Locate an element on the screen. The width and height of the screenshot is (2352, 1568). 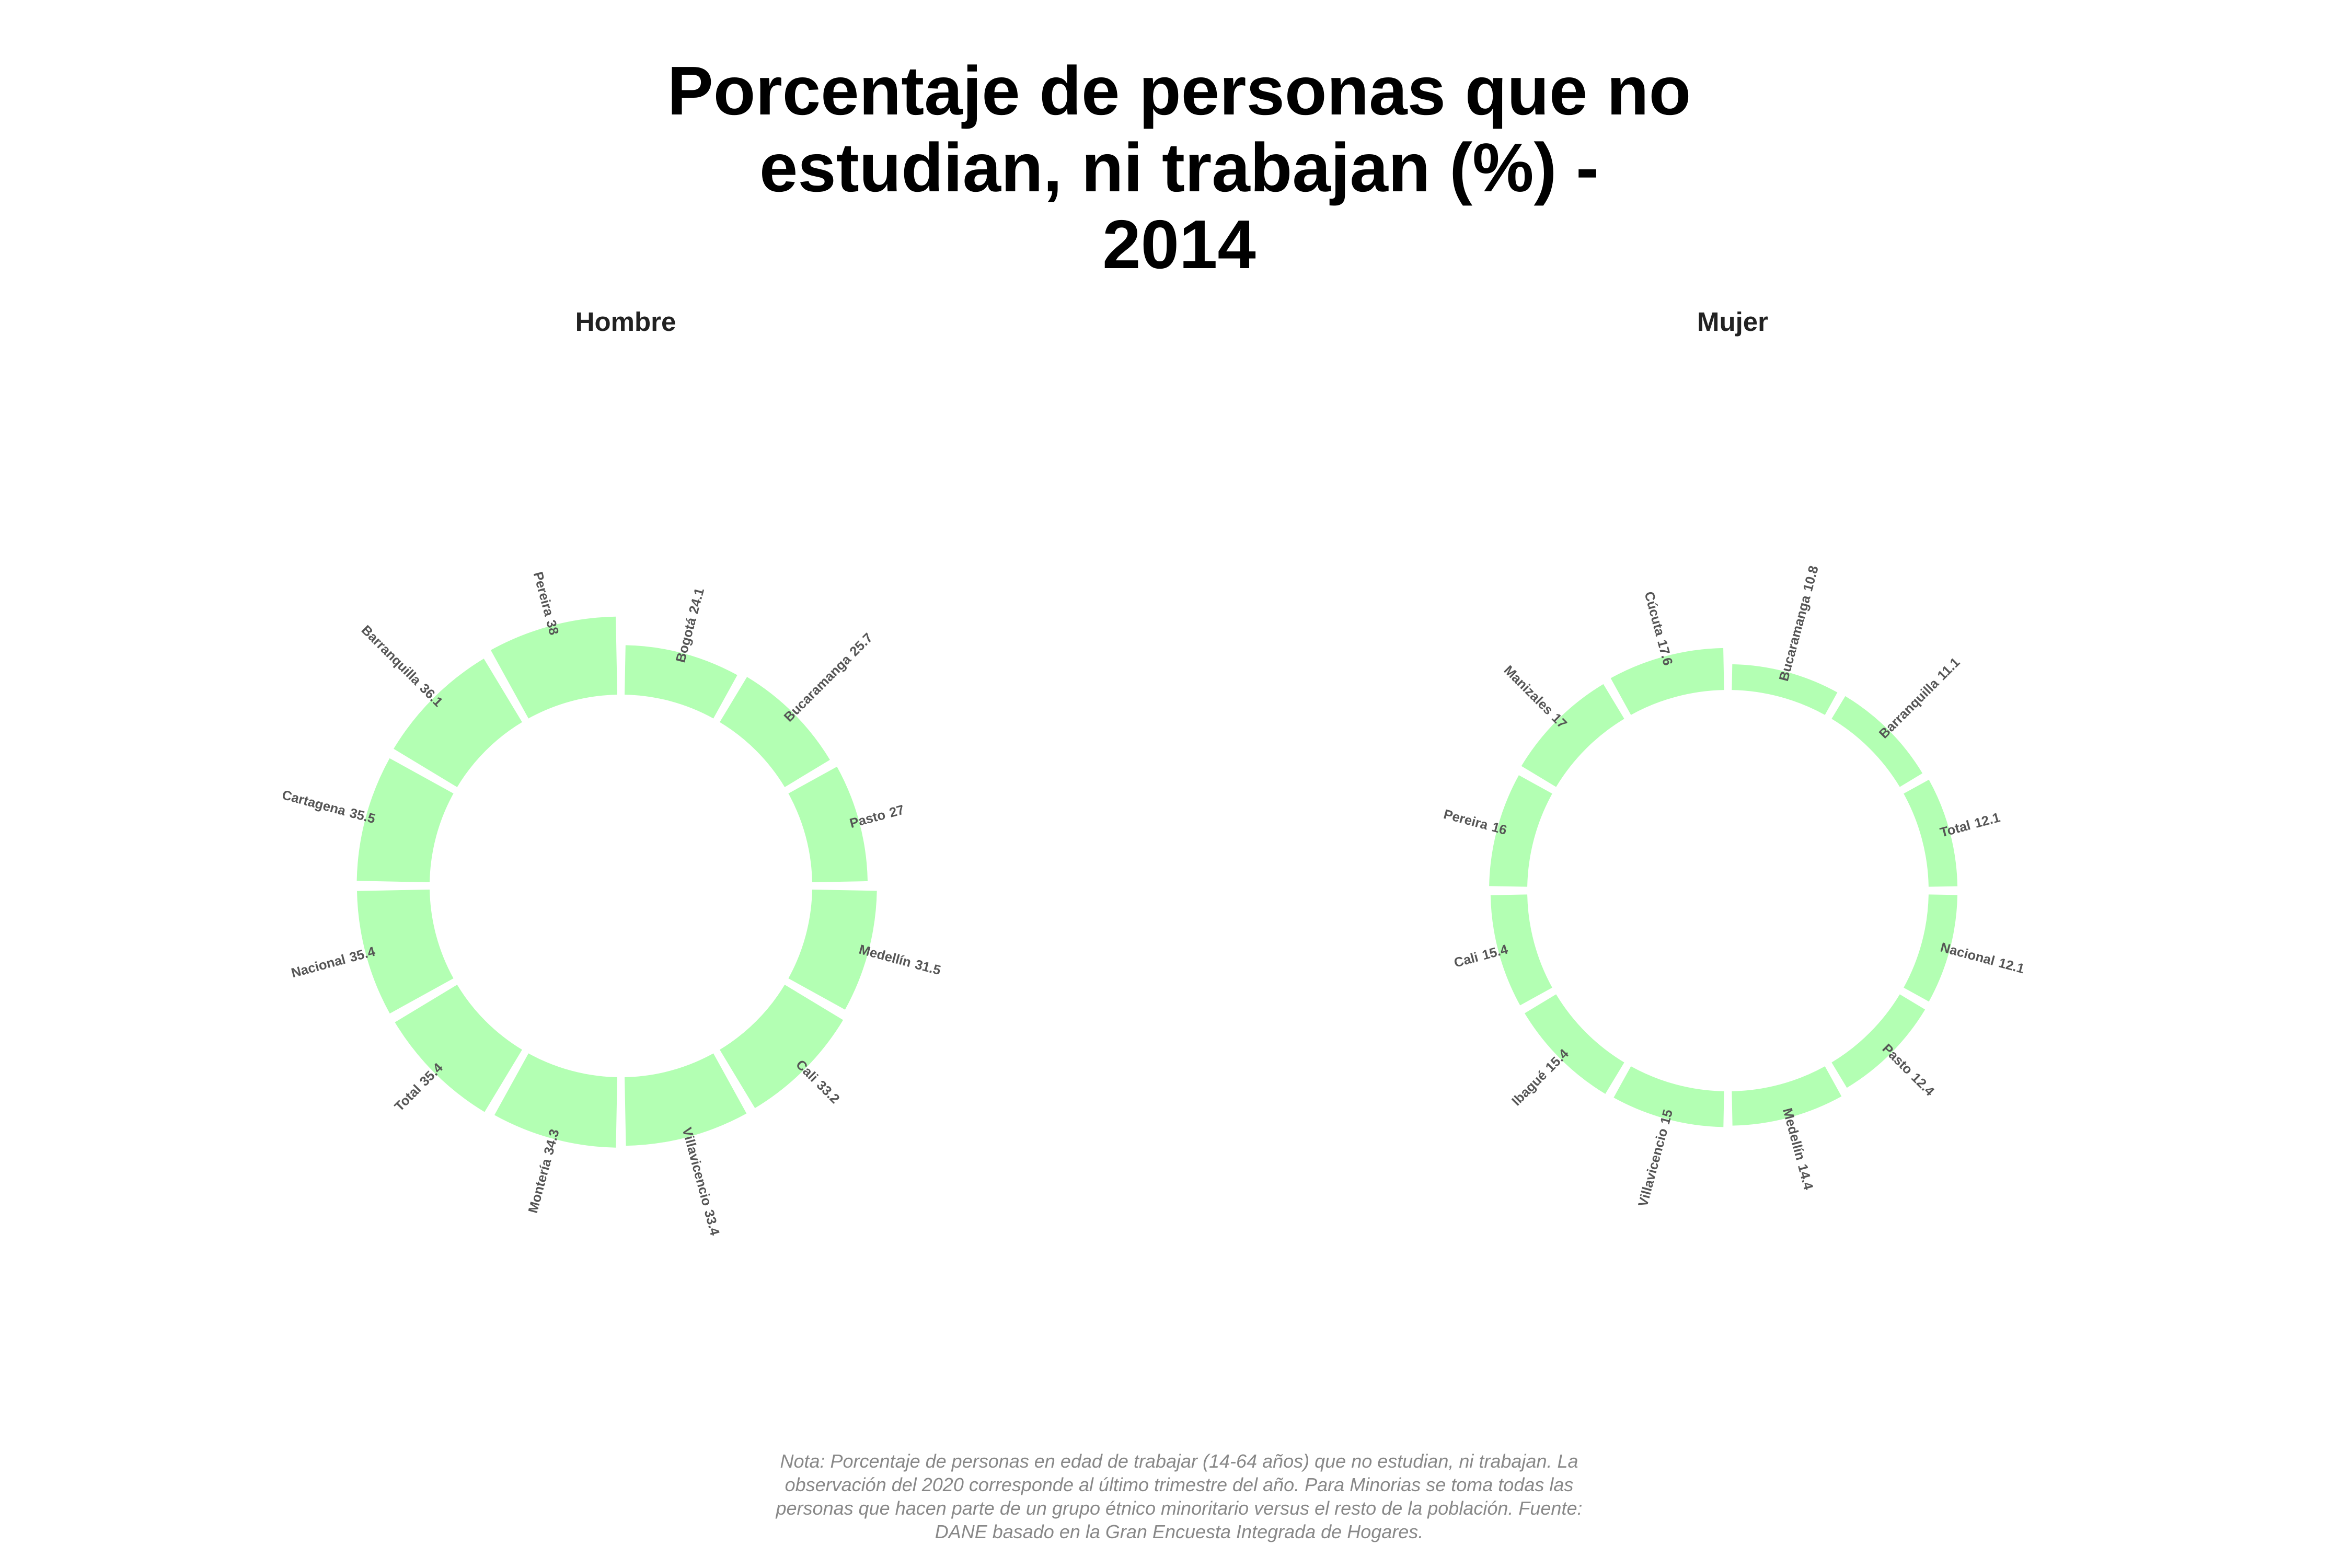
data-label: Ibagué15.4 is located at coordinates (1540, 1077).